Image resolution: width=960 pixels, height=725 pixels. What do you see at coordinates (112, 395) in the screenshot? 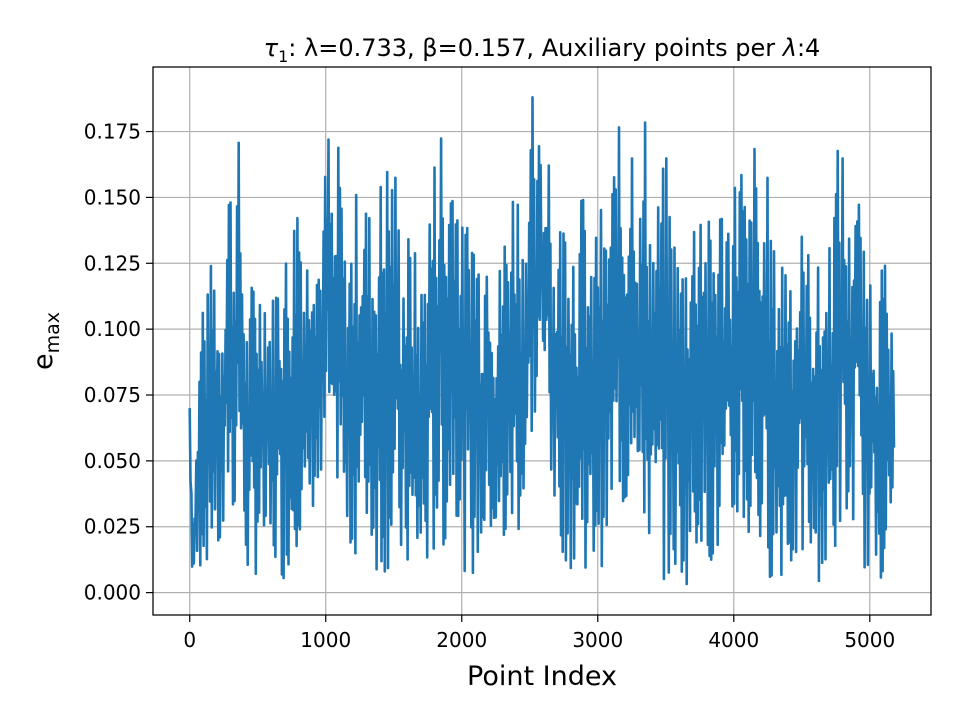
I see `y-tick-label: 0.075` at bounding box center [112, 395].